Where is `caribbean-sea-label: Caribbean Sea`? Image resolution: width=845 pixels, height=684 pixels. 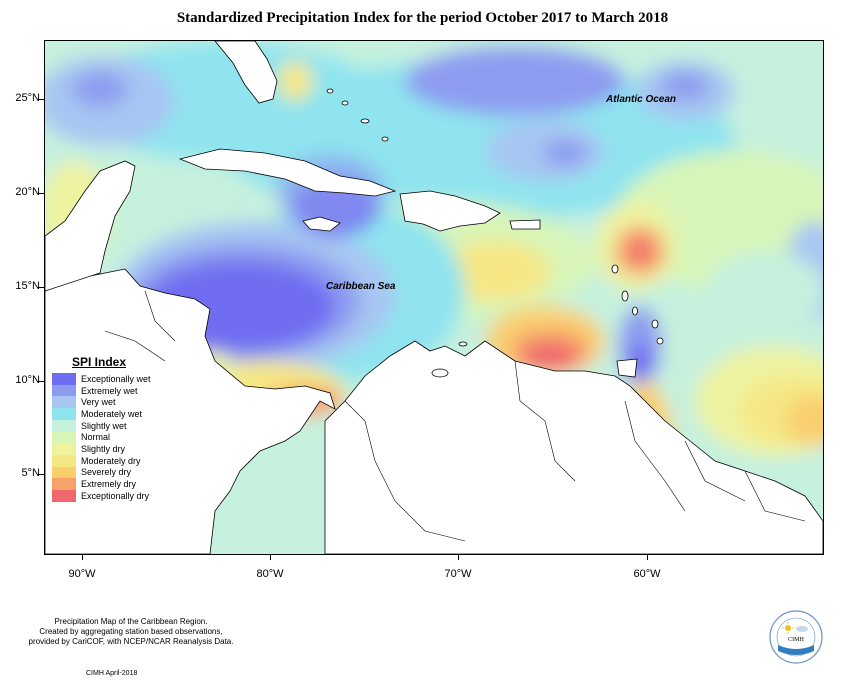 caribbean-sea-label: Caribbean Sea is located at coordinates (361, 286).